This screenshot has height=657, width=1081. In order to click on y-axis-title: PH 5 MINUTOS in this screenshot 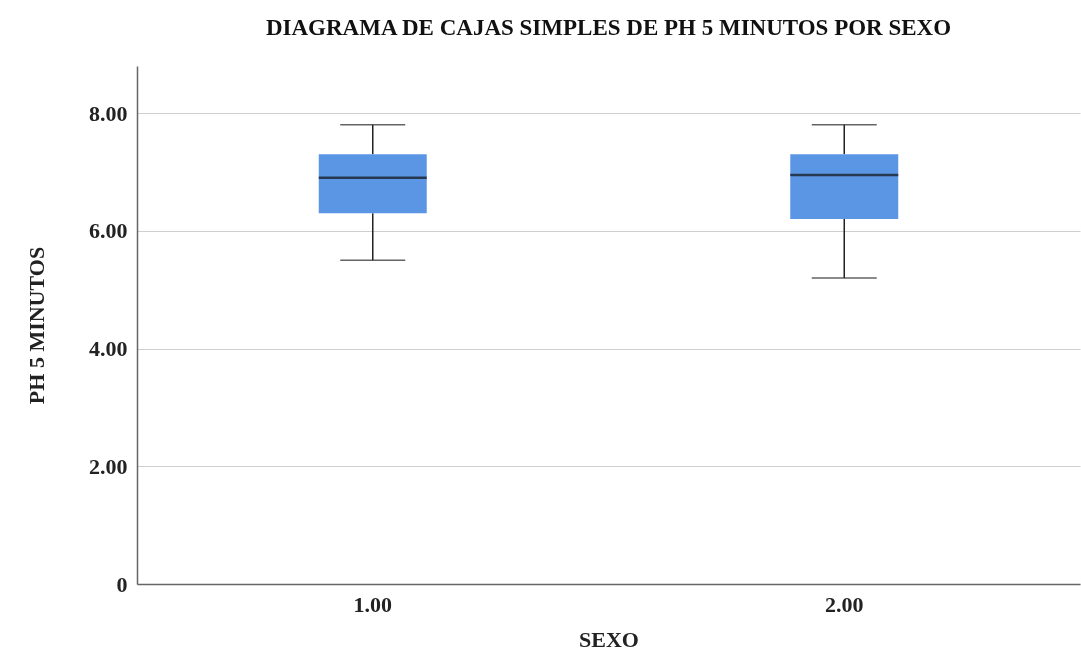, I will do `click(36, 325)`.